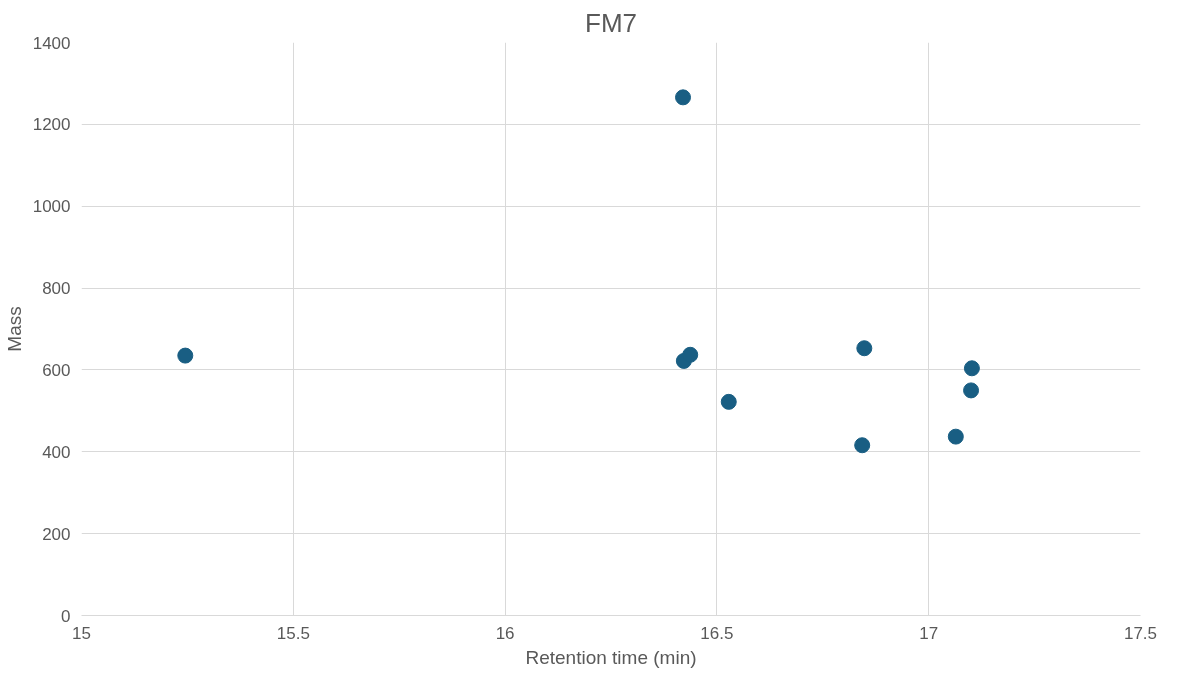  Describe the element at coordinates (611, 657) in the screenshot. I see `x-axis-title: Retention time (min)` at that location.